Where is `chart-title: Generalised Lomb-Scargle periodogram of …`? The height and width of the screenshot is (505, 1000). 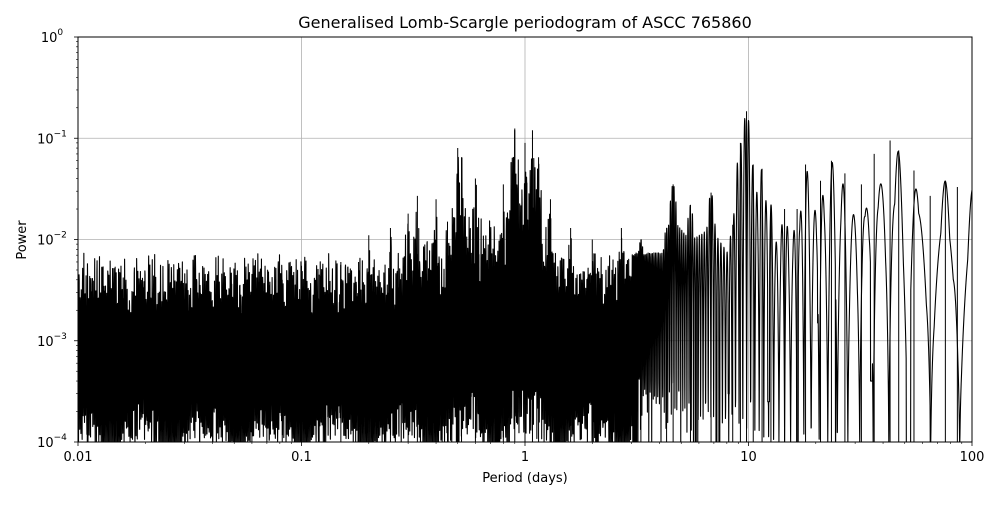 chart-title: Generalised Lomb-Scargle periodogram of … is located at coordinates (525, 22).